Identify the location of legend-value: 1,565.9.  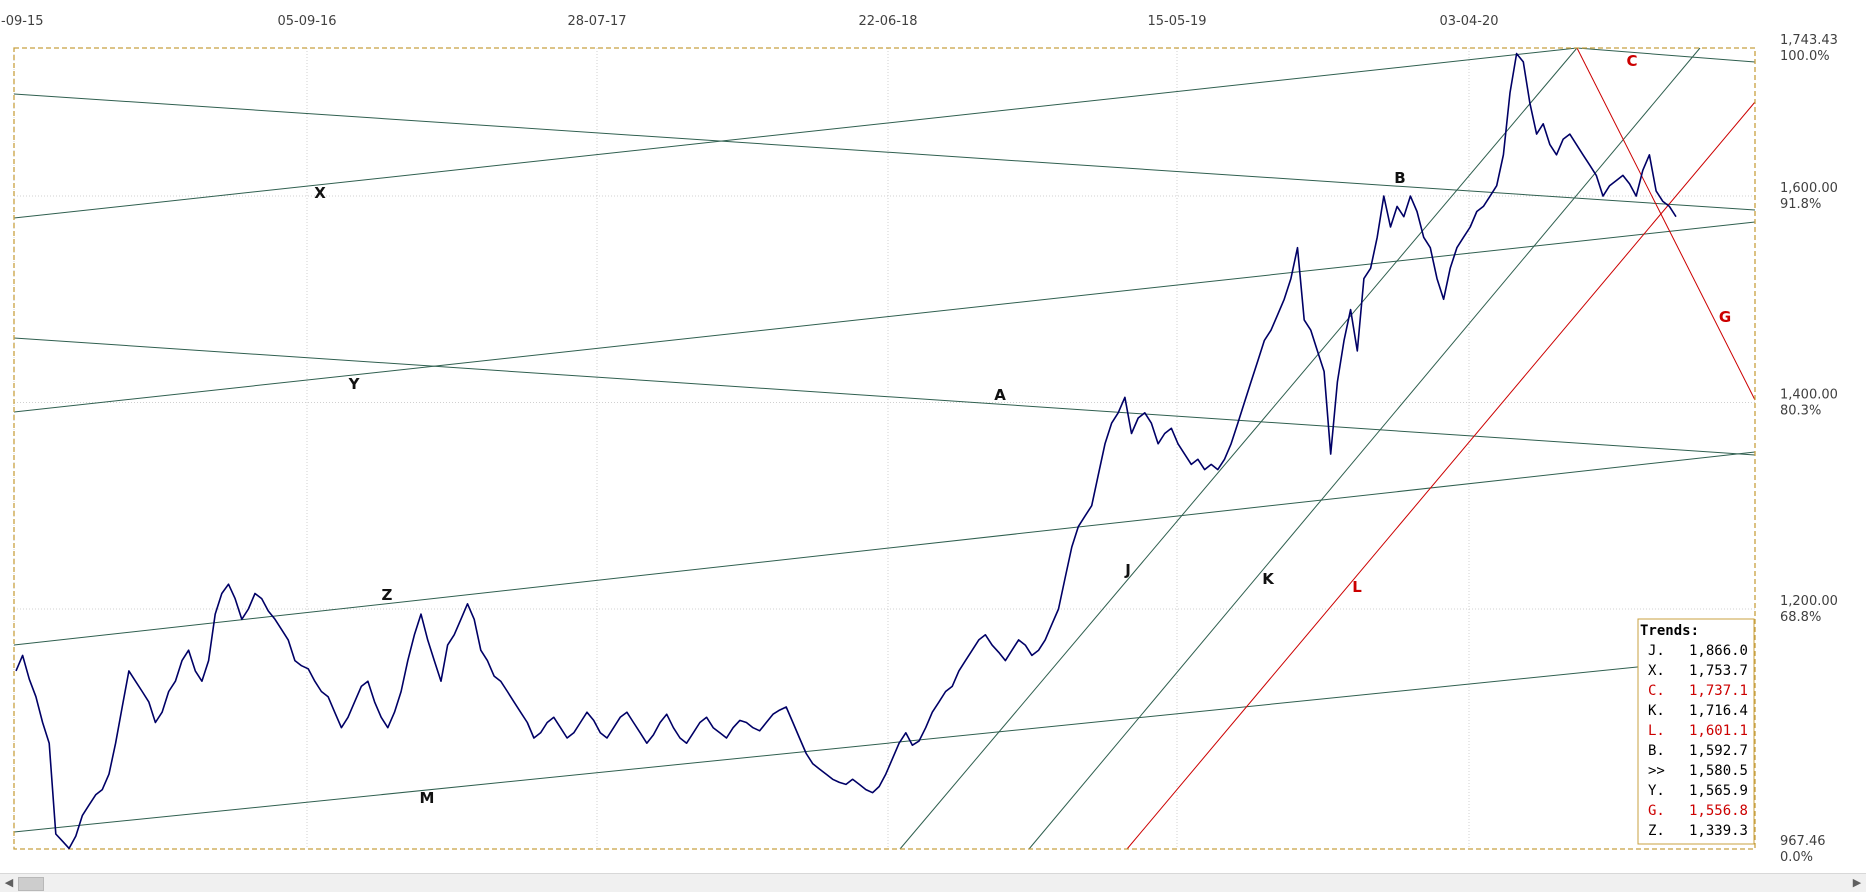
(1718, 791).